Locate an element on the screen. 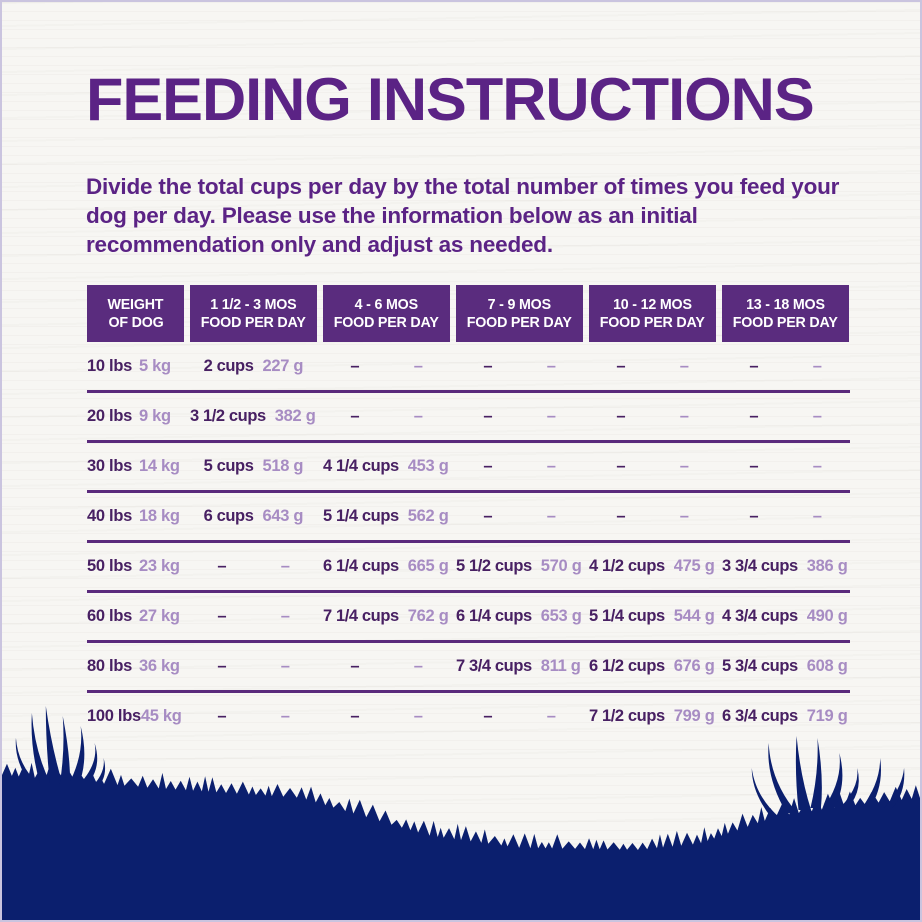 This screenshot has width=922, height=922. cups-value: 5 3/4 cups is located at coordinates (760, 666).